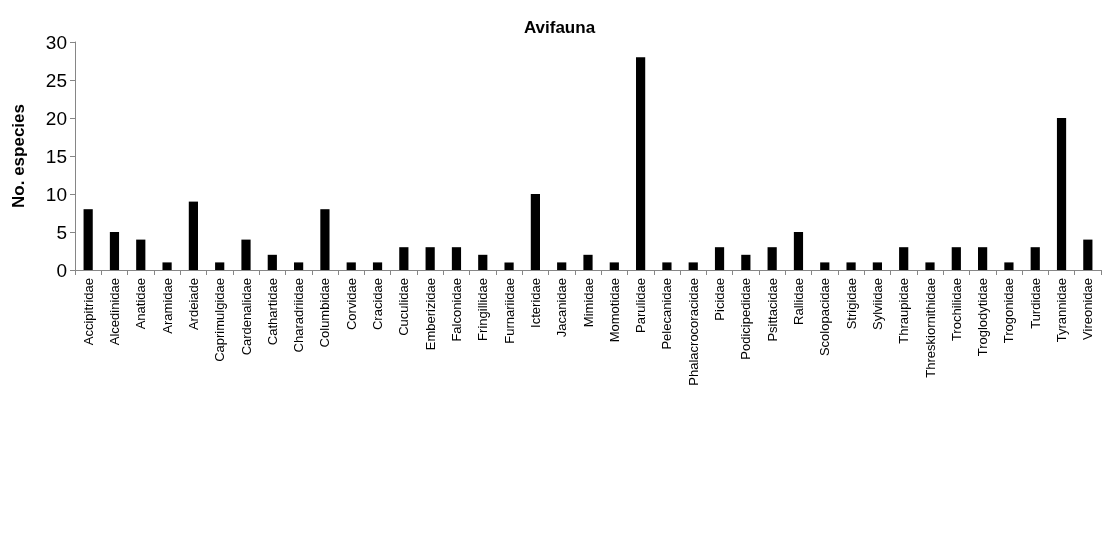 This screenshot has width=1119, height=537. Describe the element at coordinates (88, 312) in the screenshot. I see `x-tick-label: Accipitridae` at that location.